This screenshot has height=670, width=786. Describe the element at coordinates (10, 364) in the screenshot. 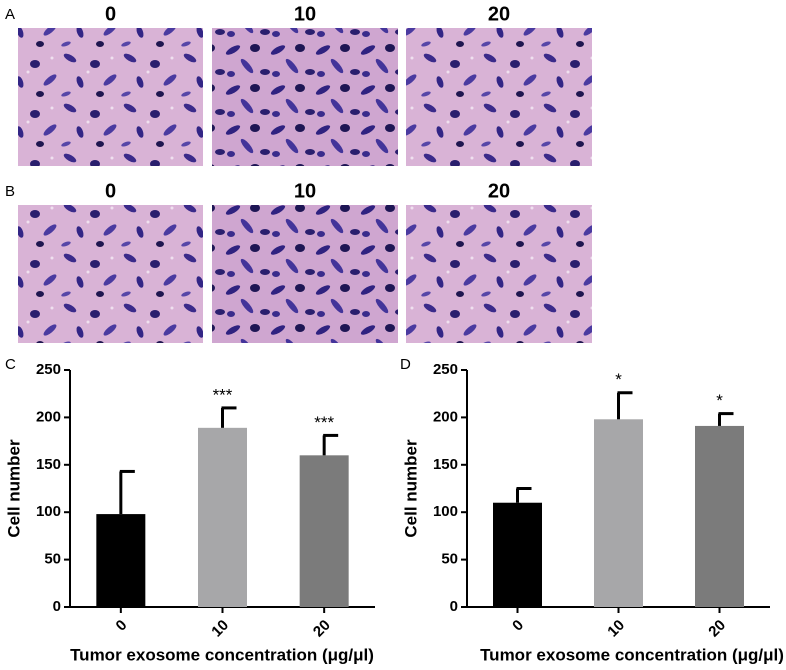

I see `panel-label: C` at that location.